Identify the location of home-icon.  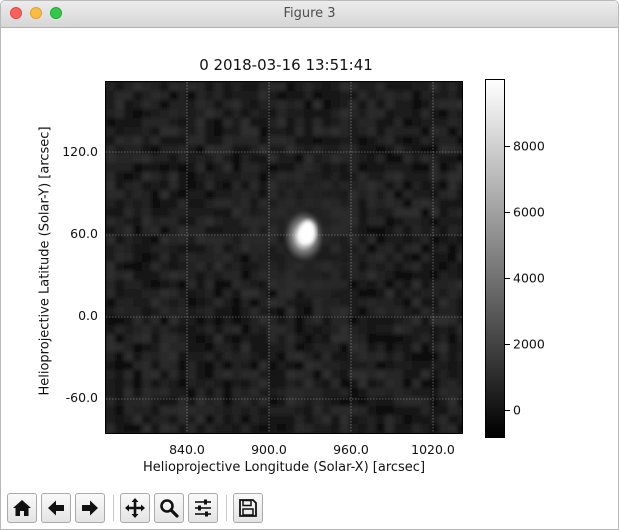
(22, 508).